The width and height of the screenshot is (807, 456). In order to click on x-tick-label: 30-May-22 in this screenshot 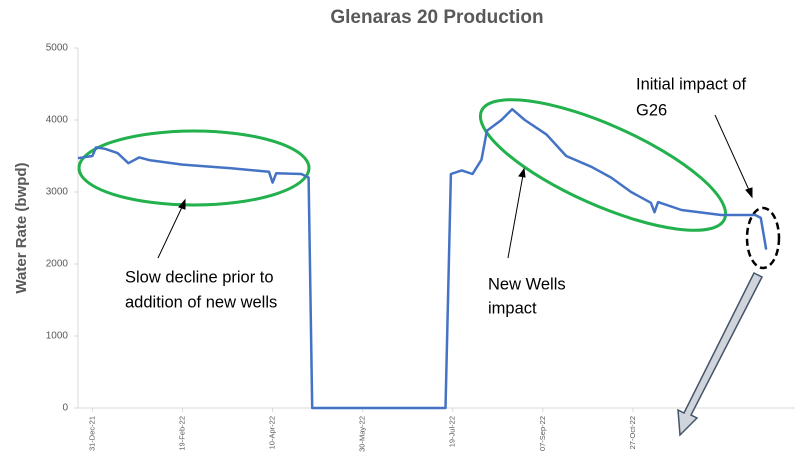, I will do `click(362, 434)`.